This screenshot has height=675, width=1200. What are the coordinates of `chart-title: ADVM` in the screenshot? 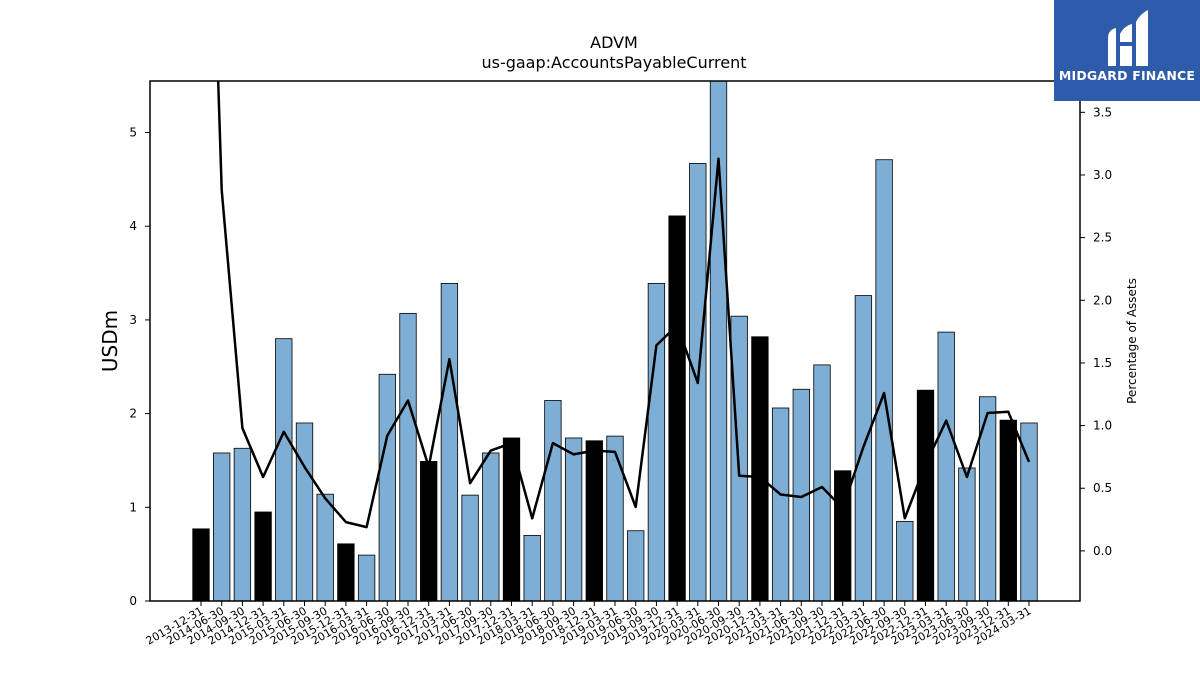 It's located at (614, 42).